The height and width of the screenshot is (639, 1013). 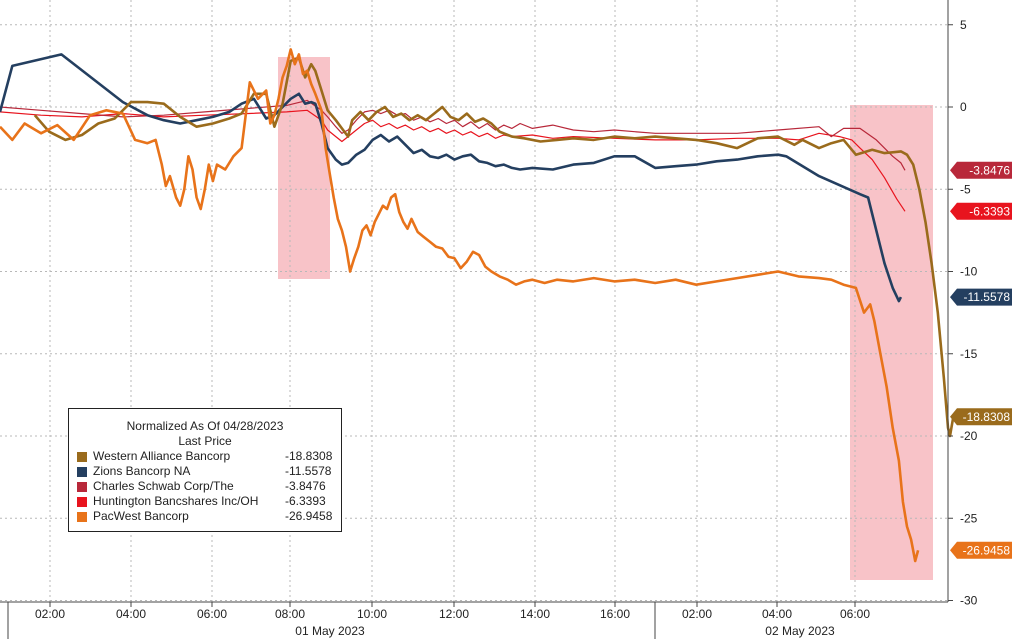 What do you see at coordinates (142, 471) in the screenshot?
I see `legend-series-name: Zions Bancorp NA` at bounding box center [142, 471].